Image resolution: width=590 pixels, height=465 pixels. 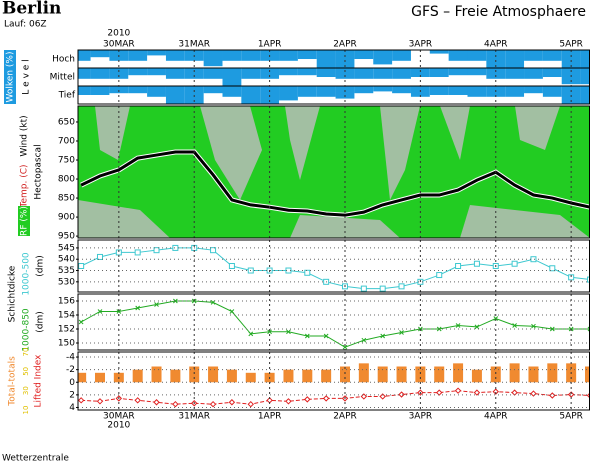 What do you see at coordinates (26, 352) in the screenshot?
I see `y2-tick-label: 70` at bounding box center [26, 352].